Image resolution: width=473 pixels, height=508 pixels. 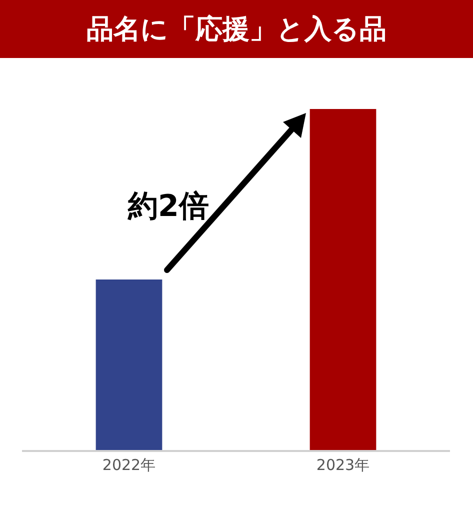 I want to click on chart-title: 品名に「応援」と入る品, so click(x=236, y=29).